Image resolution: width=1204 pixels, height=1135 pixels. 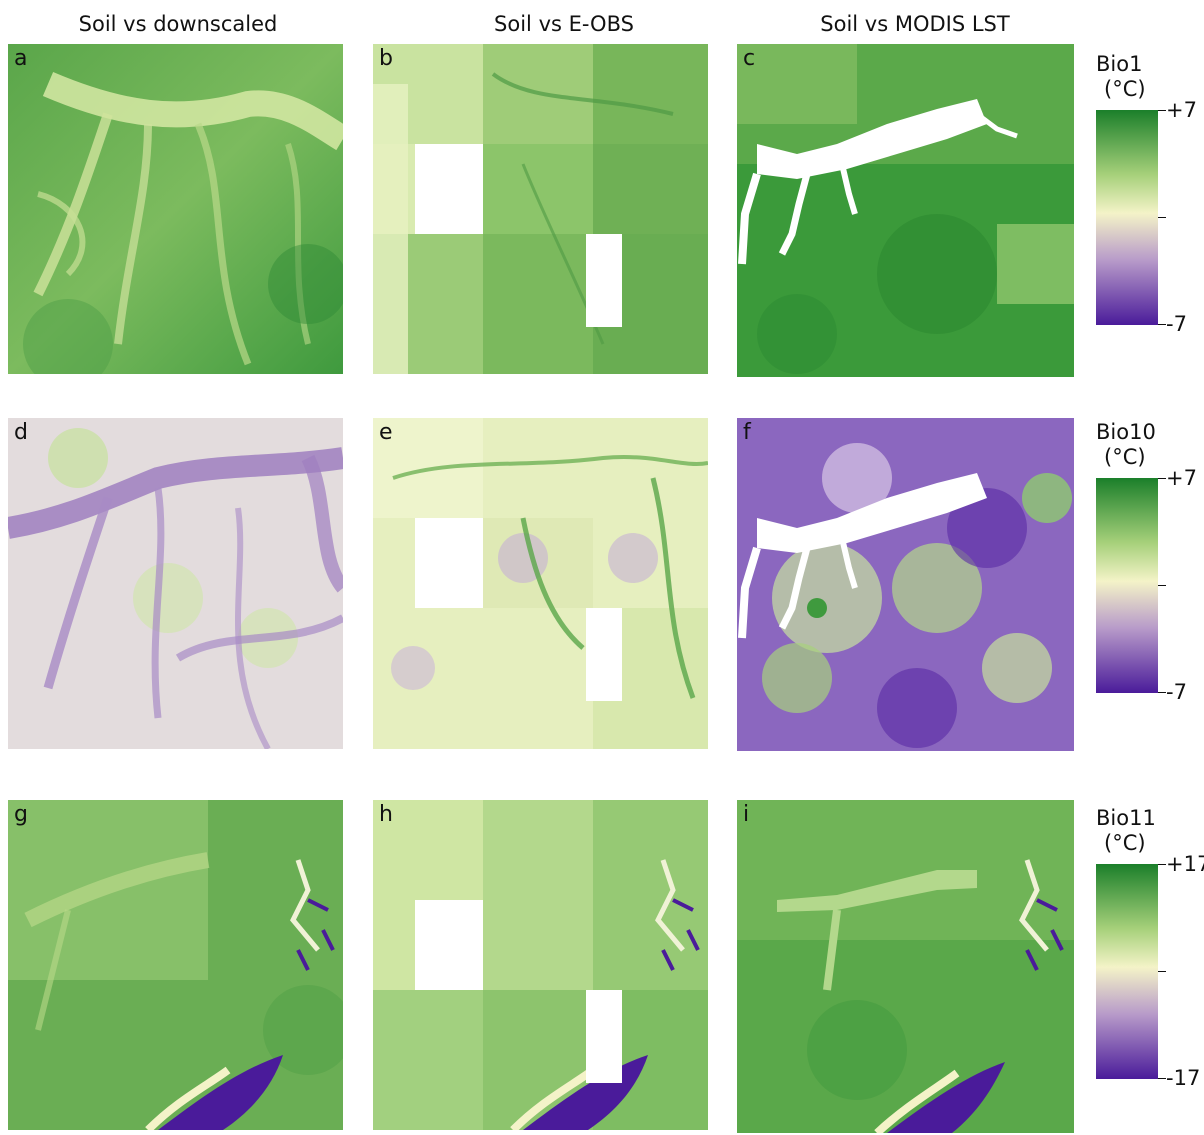 What do you see at coordinates (386, 814) in the screenshot?
I see `panel-label: h` at bounding box center [386, 814].